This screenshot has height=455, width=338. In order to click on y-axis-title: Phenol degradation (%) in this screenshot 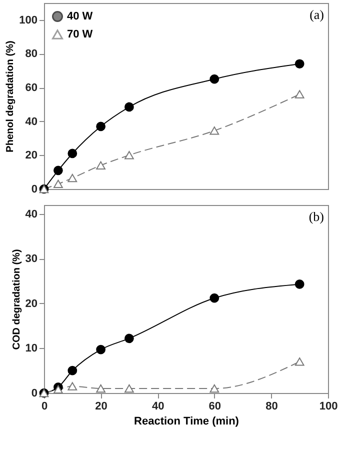, I will do `click(10, 96)`.